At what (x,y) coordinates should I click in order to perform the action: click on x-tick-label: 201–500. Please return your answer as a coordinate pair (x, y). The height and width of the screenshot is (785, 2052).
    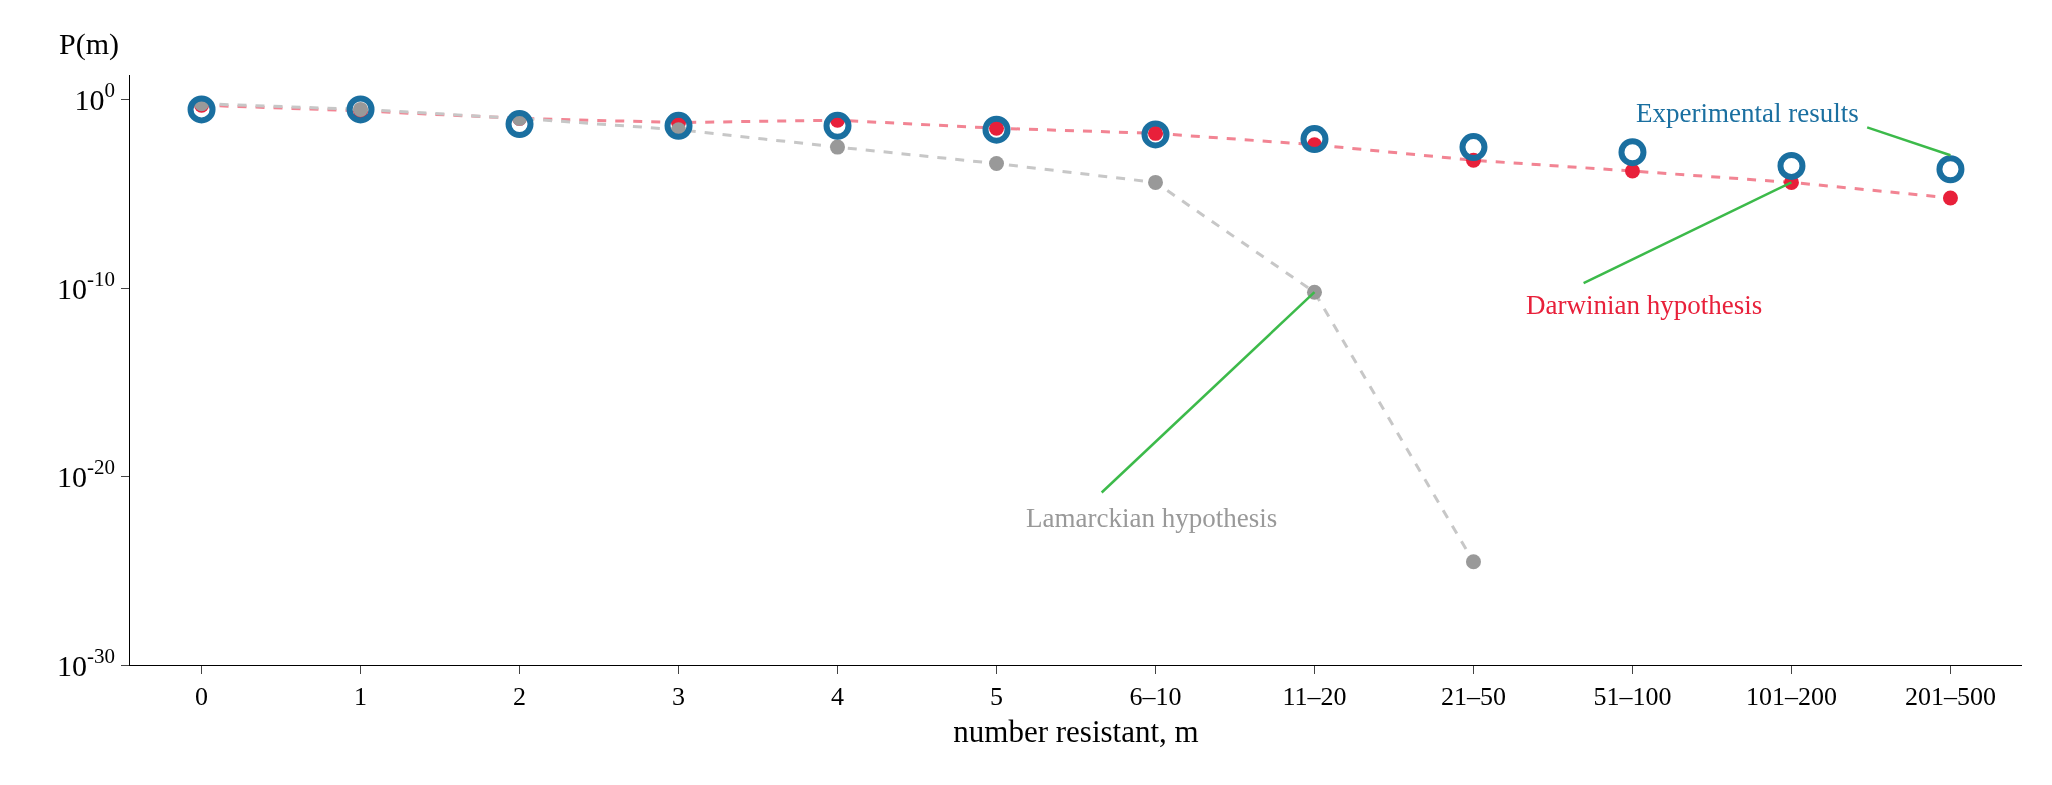
    Looking at the image, I should click on (1950, 697).